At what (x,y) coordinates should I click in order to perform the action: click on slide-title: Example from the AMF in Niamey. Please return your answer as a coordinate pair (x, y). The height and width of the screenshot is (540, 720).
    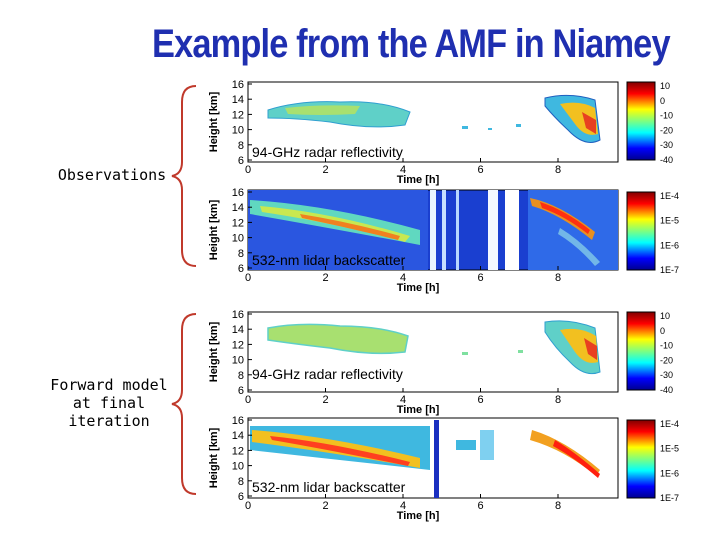
    Looking at the image, I should click on (411, 44).